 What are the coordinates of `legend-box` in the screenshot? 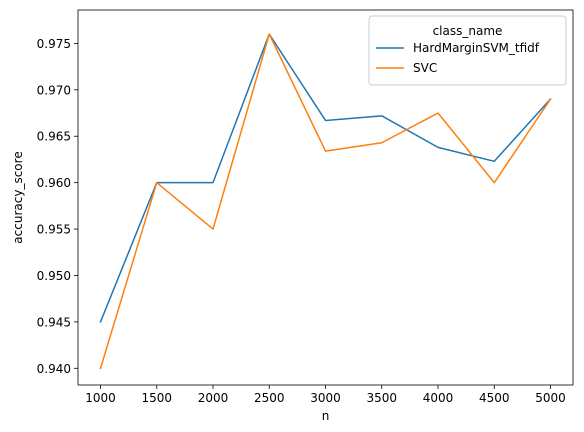 It's located at (467, 50).